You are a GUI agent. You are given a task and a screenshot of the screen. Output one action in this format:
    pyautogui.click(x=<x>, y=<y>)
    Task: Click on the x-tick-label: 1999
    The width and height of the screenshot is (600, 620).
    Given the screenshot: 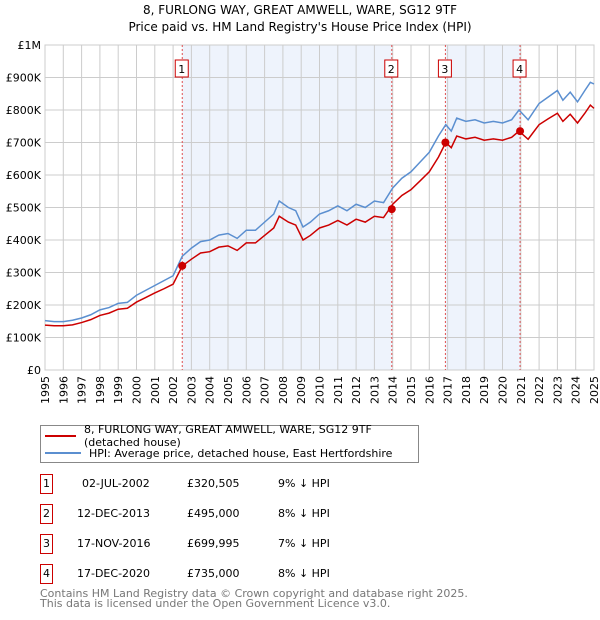 What is the action you would take?
    pyautogui.click(x=118, y=390)
    